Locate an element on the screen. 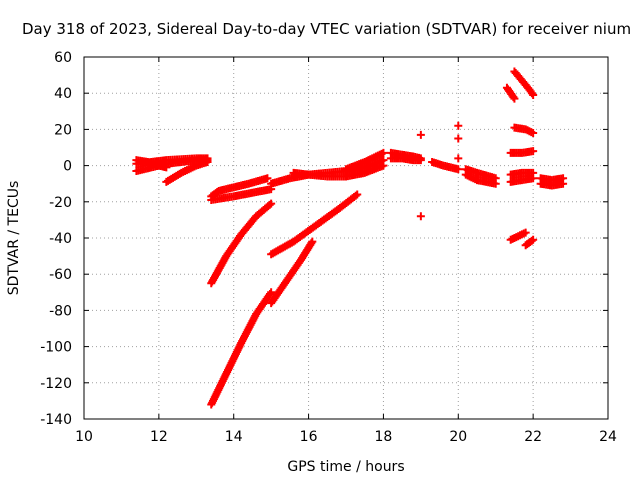 This screenshot has width=640, height=480. series-arc-ac is located at coordinates (522, 180).